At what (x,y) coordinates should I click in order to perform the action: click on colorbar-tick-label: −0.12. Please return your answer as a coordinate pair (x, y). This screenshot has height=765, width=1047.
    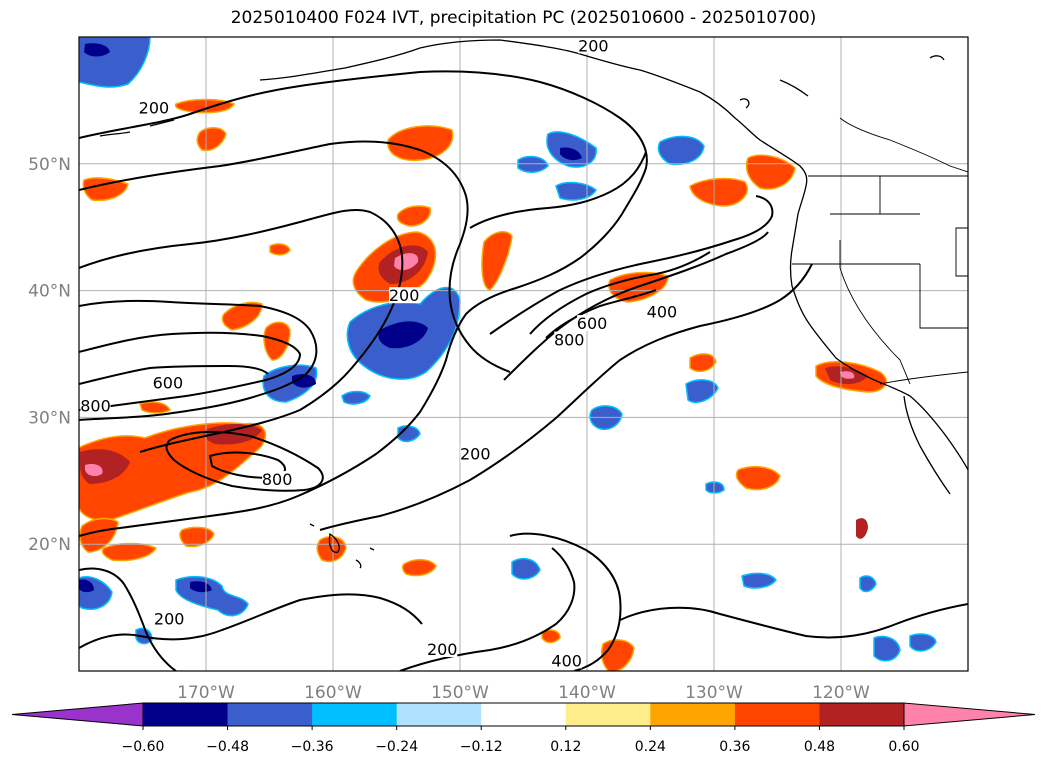
    Looking at the image, I should click on (481, 747).